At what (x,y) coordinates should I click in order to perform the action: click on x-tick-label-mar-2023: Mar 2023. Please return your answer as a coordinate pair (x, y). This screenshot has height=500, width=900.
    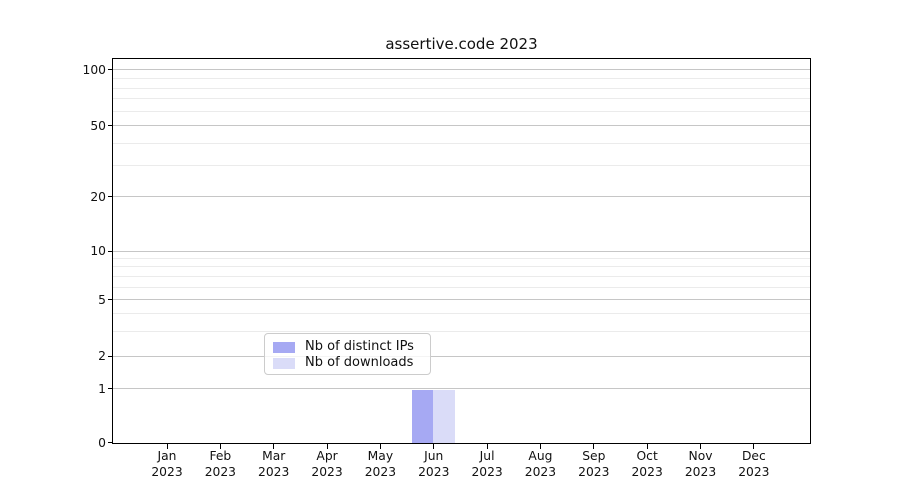
    Looking at the image, I should click on (274, 464).